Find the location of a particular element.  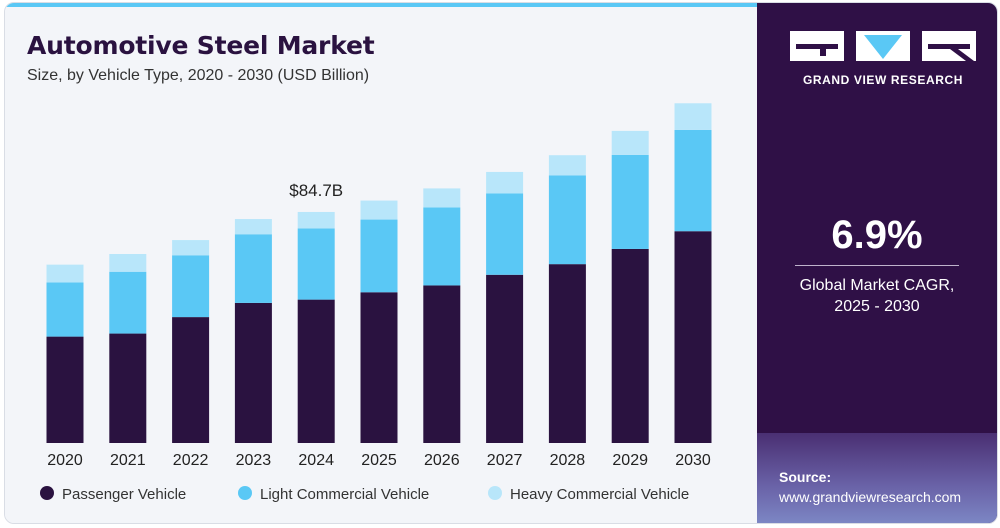

source-box: Source: www.grandviewresearch.com is located at coordinates (877, 478).